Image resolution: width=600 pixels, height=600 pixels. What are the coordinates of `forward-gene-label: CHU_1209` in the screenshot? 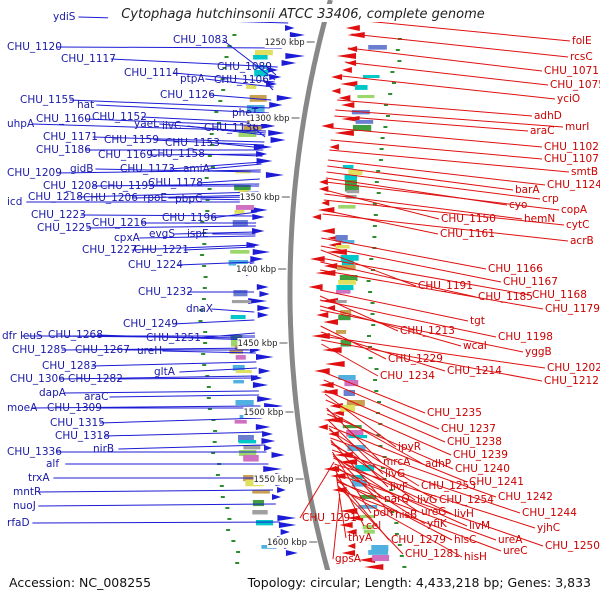 It's located at (34, 173).